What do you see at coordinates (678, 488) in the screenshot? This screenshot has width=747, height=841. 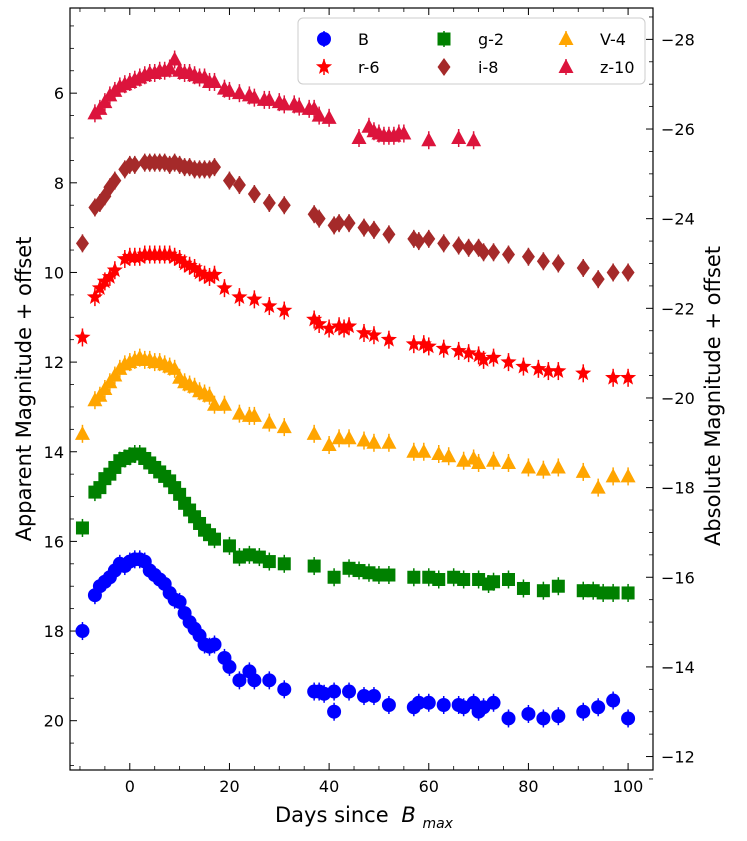 I see `y-right-tick-label: −18` at bounding box center [678, 488].